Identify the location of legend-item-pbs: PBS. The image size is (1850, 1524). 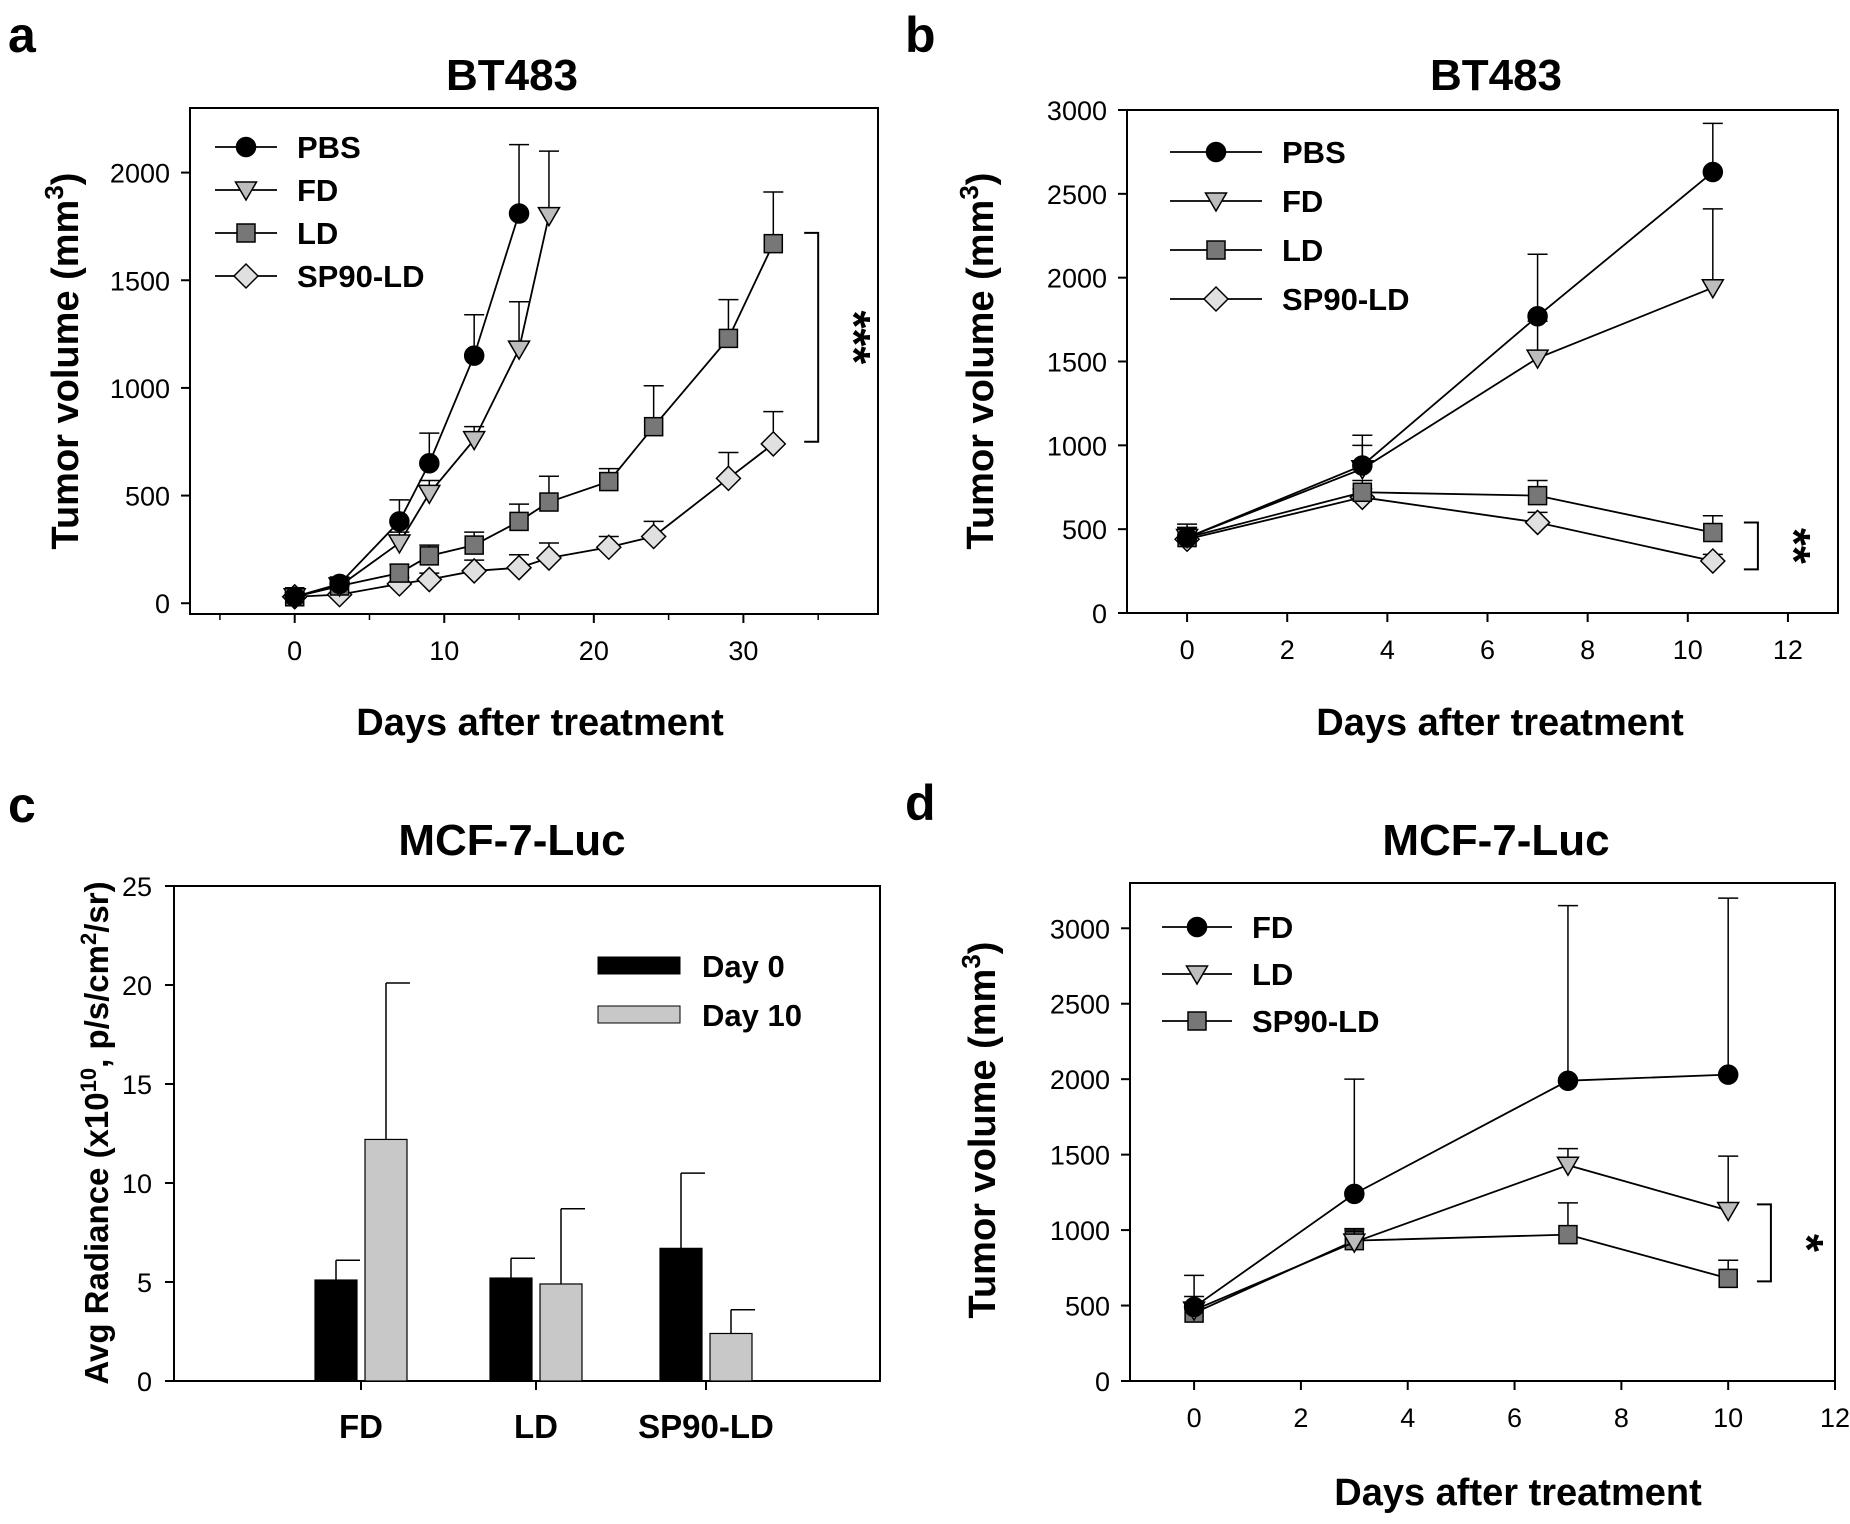
(288, 147).